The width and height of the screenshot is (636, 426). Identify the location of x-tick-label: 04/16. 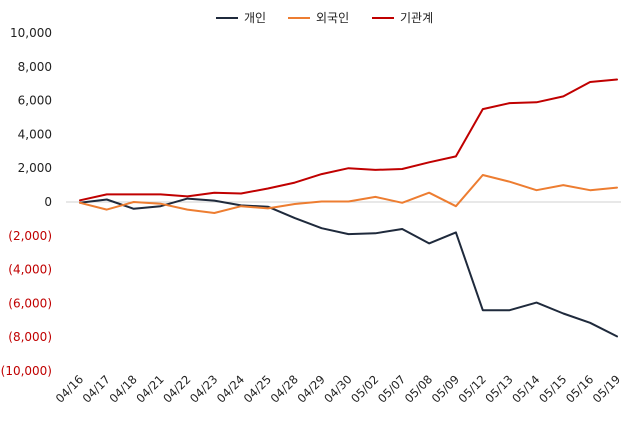
(69, 388).